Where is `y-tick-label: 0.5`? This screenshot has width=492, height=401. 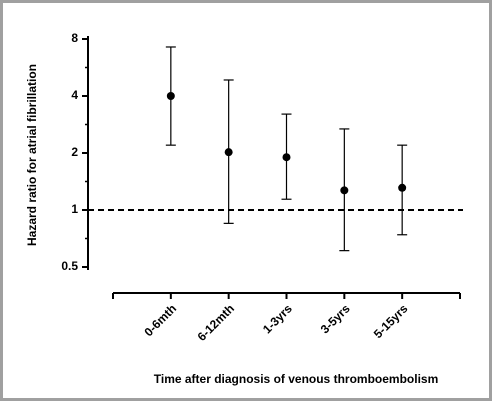
y-tick-label: 0.5 is located at coordinates (69, 266).